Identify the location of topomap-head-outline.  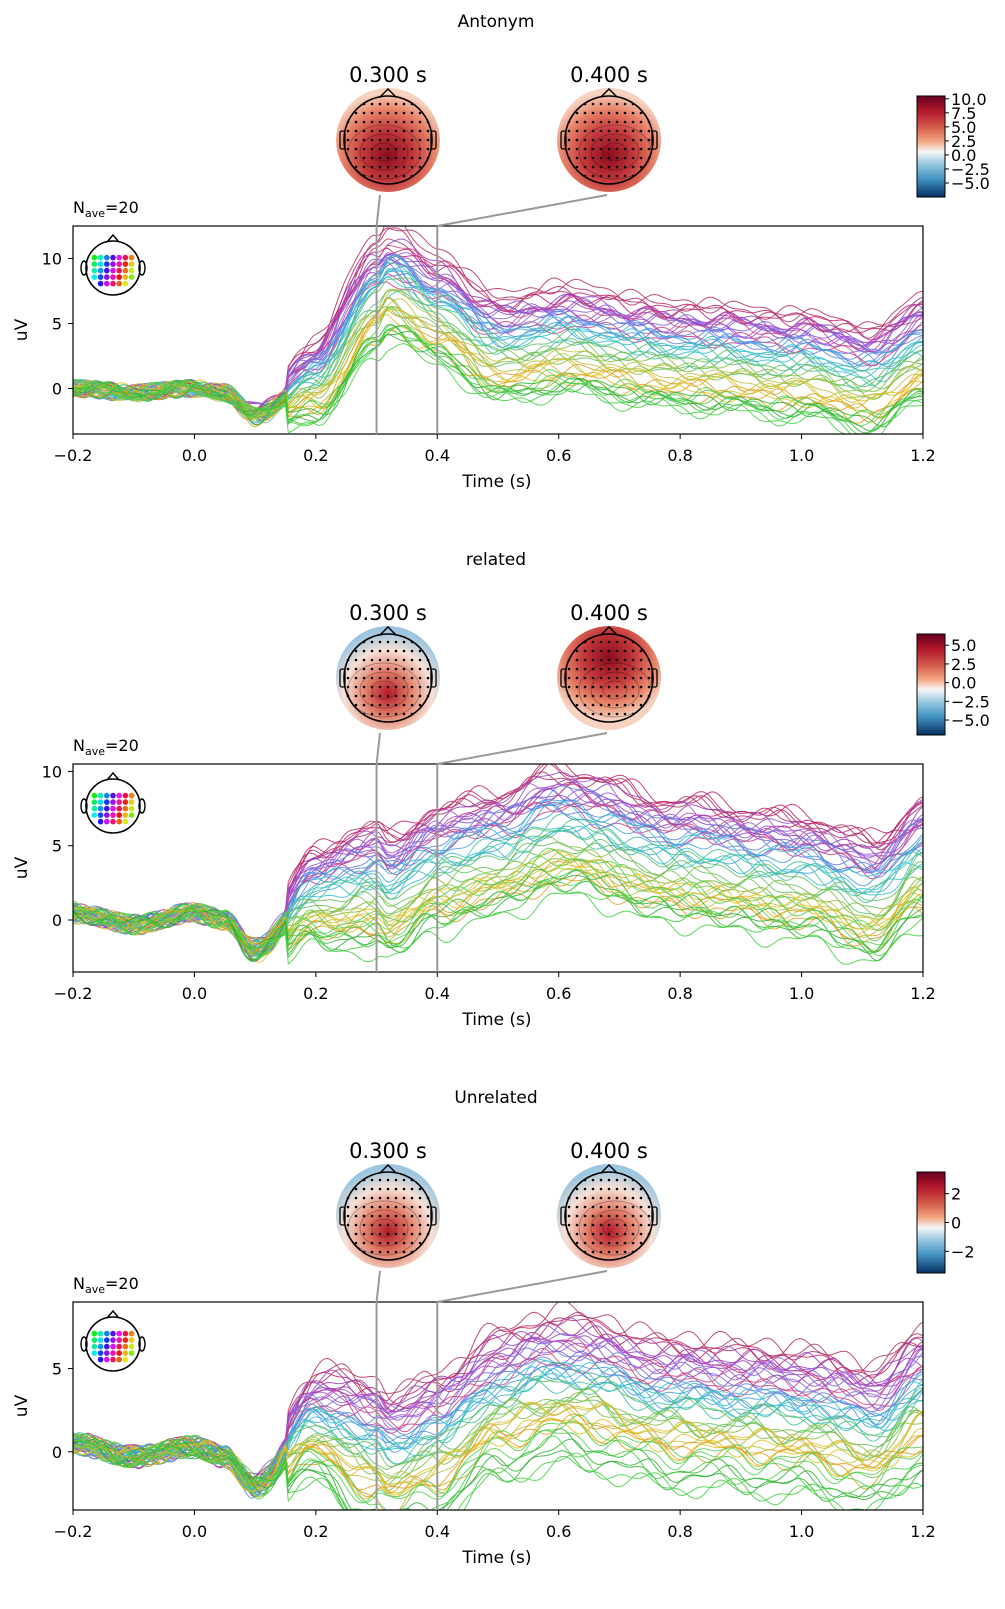
(609, 1216).